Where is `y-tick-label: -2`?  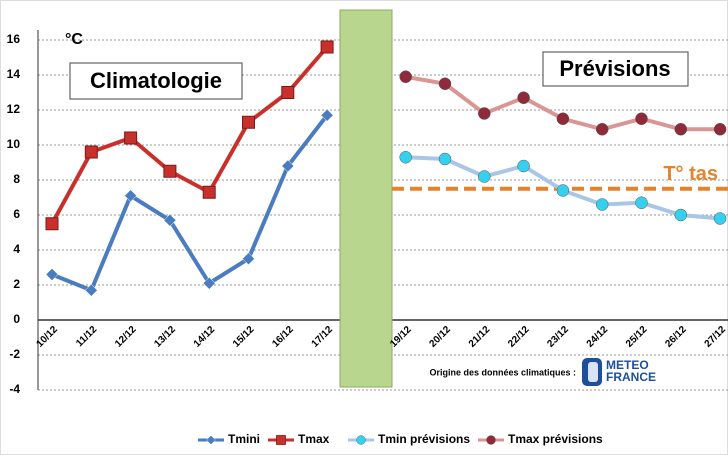
y-tick-label: -2 is located at coordinates (14, 354).